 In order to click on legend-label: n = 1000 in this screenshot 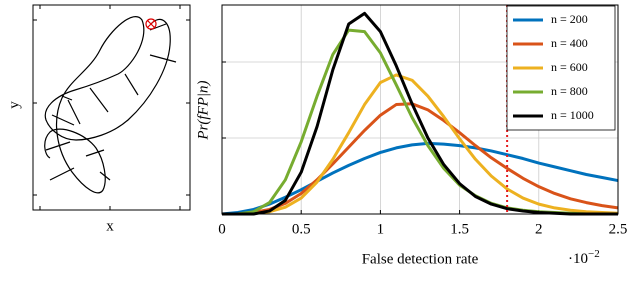, I will do `click(572, 115)`.